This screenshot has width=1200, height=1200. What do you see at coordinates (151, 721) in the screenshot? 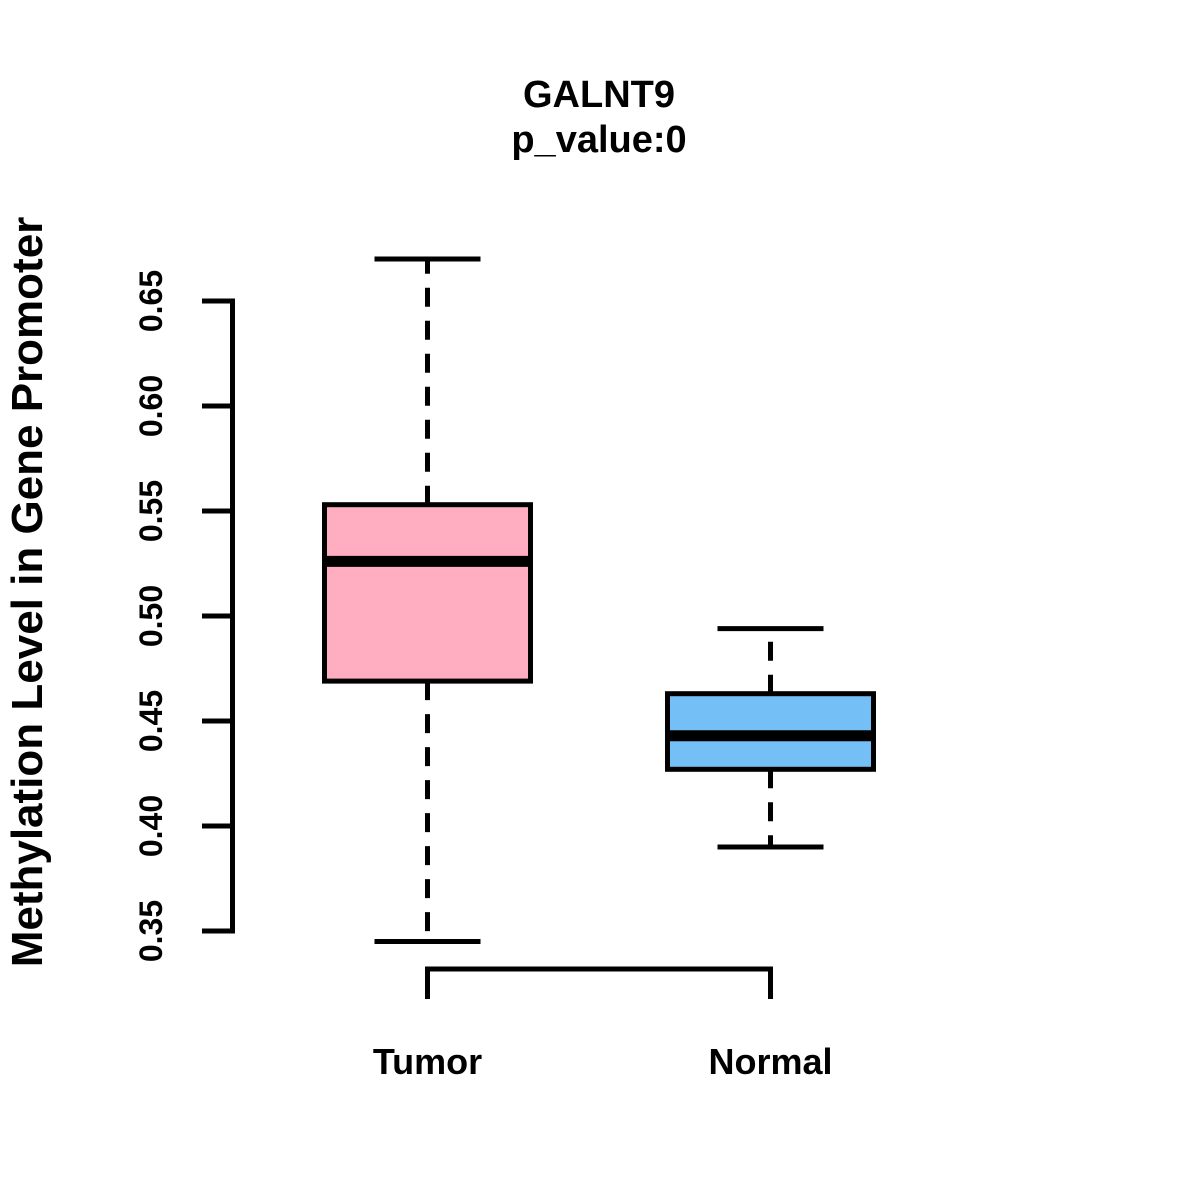
I see `y-axis-tick-label: 0.45` at bounding box center [151, 721].